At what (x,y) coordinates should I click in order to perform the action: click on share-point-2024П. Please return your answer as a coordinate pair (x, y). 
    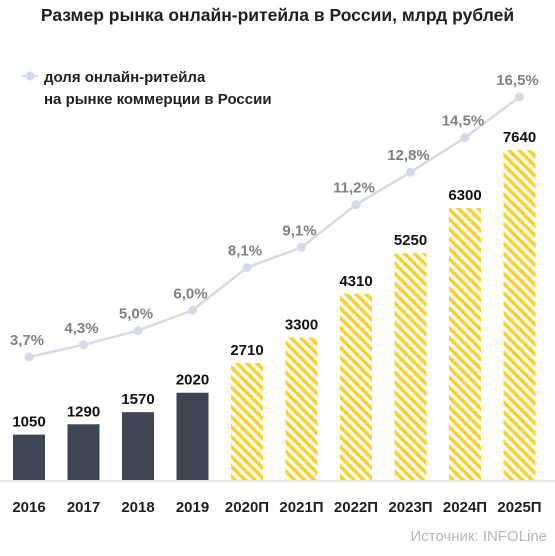
    Looking at the image, I should click on (465, 138).